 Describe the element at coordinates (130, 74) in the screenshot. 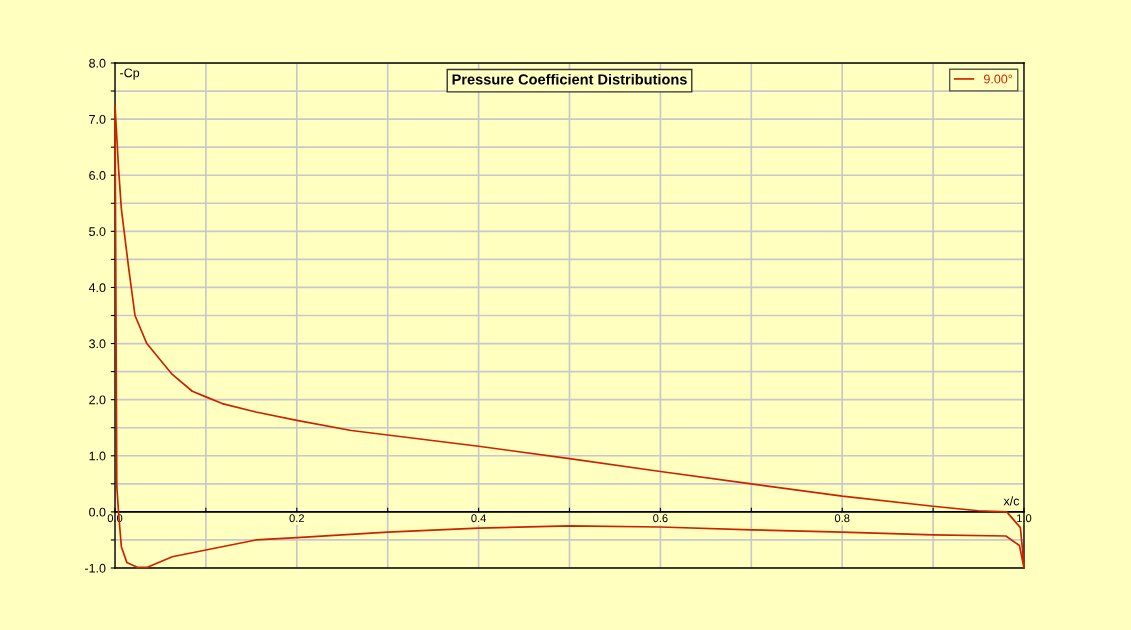

I see `y-axis-title: -Cp` at that location.